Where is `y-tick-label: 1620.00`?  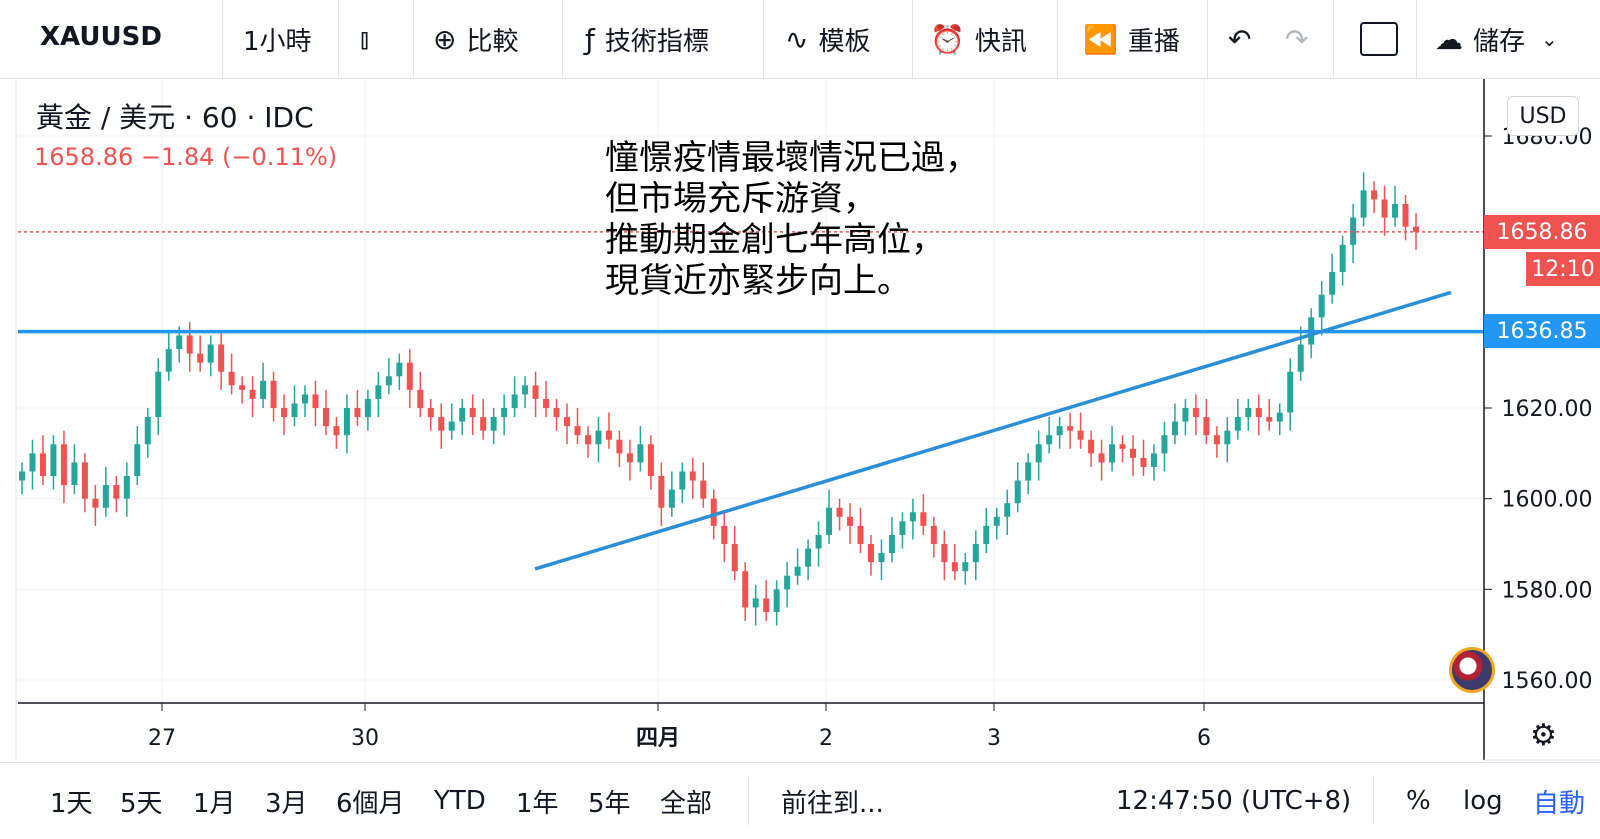 y-tick-label: 1620.00 is located at coordinates (1547, 409).